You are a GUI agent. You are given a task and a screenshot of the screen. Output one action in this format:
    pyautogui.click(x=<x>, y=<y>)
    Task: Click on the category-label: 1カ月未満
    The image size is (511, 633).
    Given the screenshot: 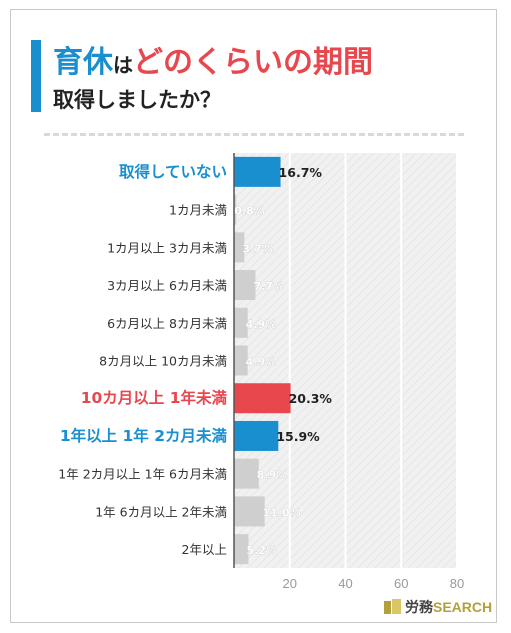 What is the action you would take?
    pyautogui.click(x=198, y=210)
    